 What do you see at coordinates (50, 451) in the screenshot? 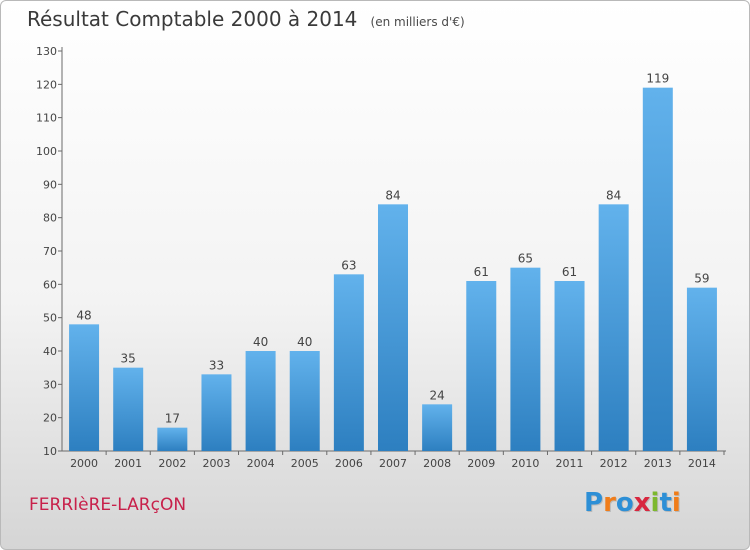
I see `y-tick-label: 10` at bounding box center [50, 451].